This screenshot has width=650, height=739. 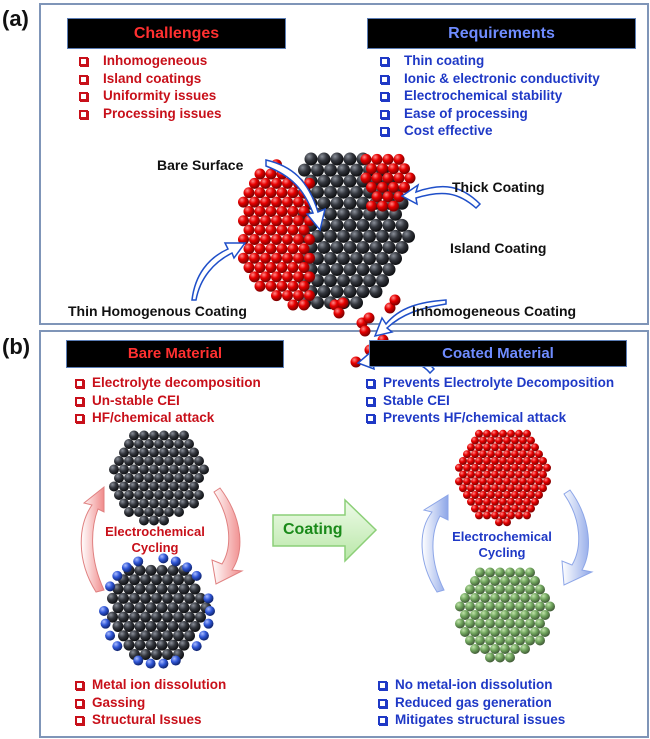 I want to click on inhomogeneous-coating-label: Inhomogeneous Coating, so click(x=494, y=311).